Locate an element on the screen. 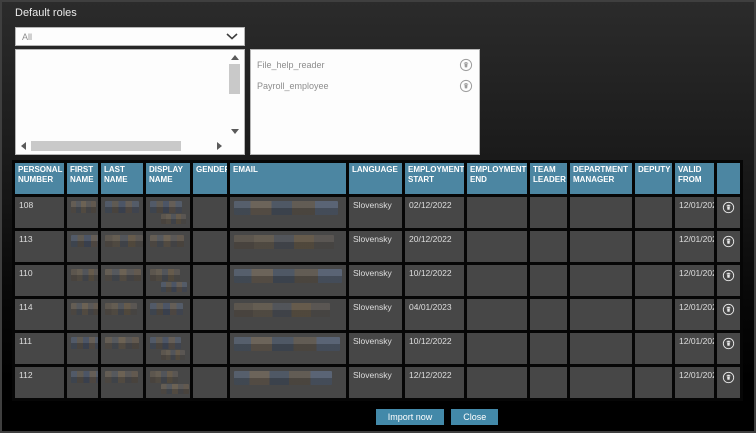  col-header-last-name: LAST NAME is located at coordinates (122, 178).